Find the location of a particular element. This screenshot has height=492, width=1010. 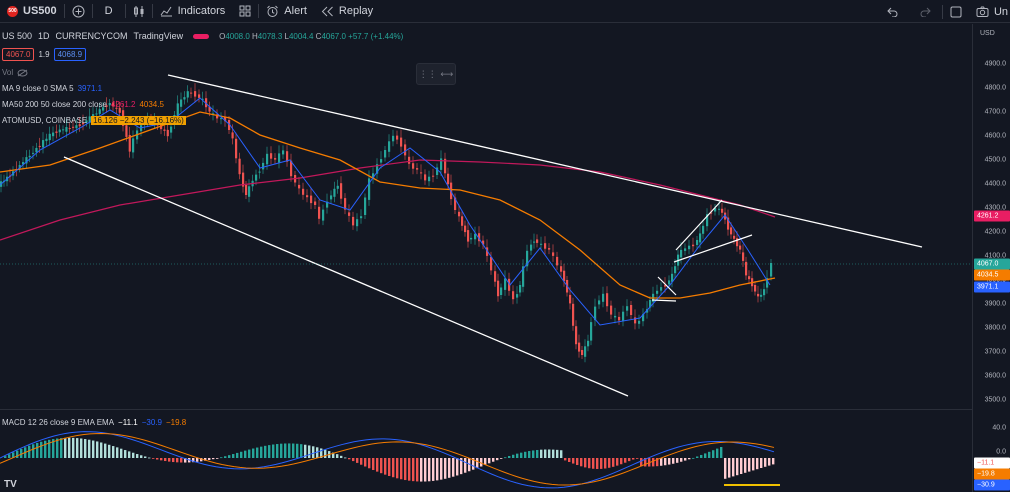

indicators-label: Indicators is located at coordinates (201, 11).